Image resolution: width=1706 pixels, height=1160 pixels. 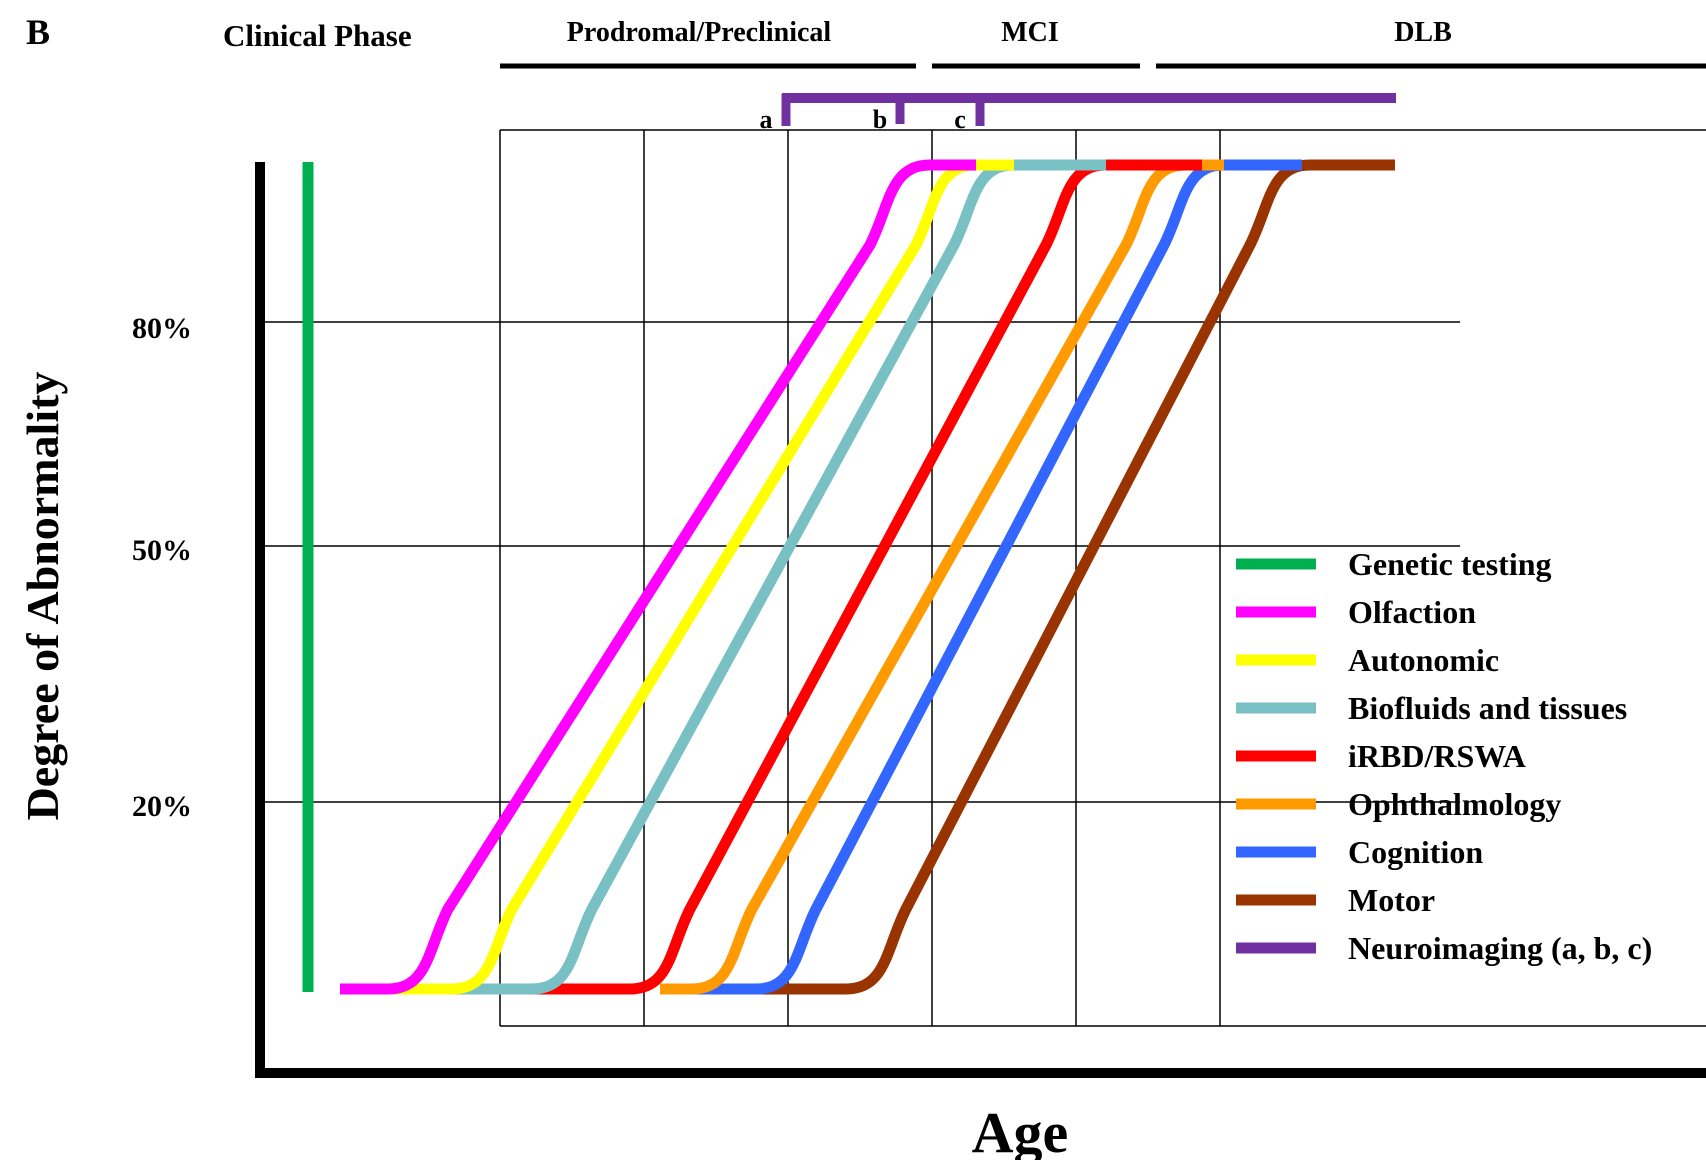 I want to click on legend-label-autonomic: Autonomic, so click(x=1423, y=660).